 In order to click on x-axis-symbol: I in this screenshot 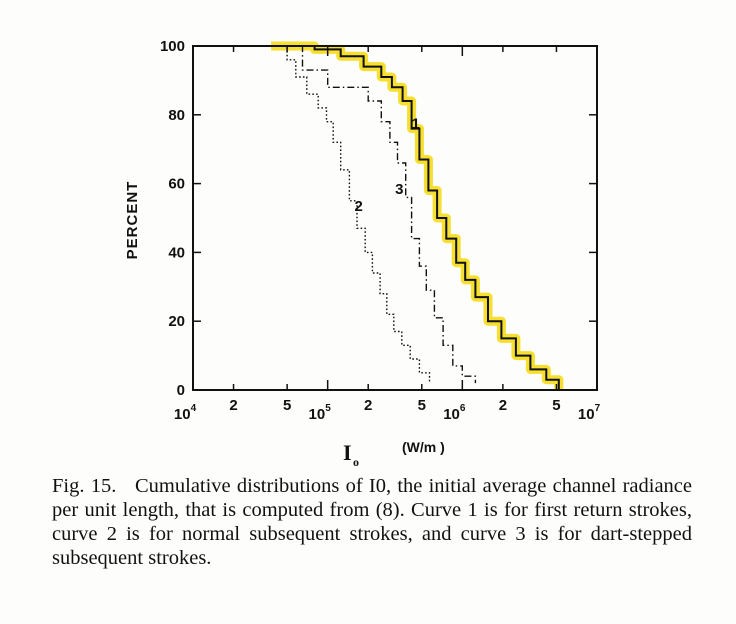, I will do `click(347, 452)`.